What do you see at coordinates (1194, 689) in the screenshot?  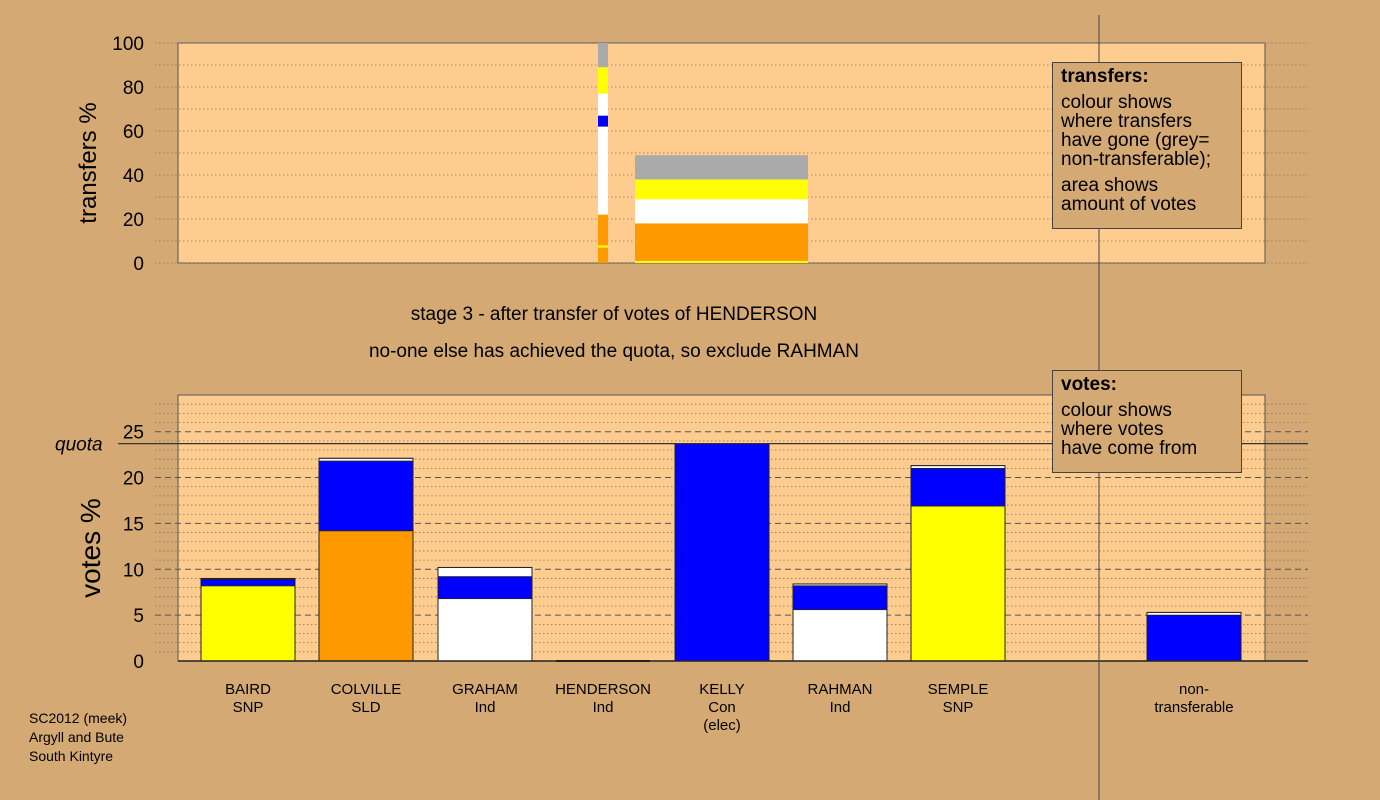 I see `candidate-label: non-` at bounding box center [1194, 689].